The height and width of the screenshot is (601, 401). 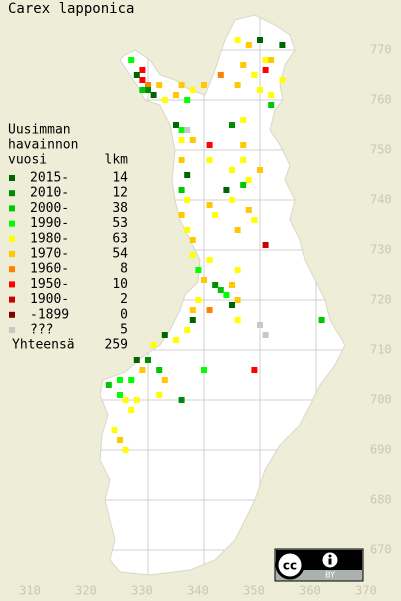 I want to click on legend-count: 12, so click(x=120, y=193).